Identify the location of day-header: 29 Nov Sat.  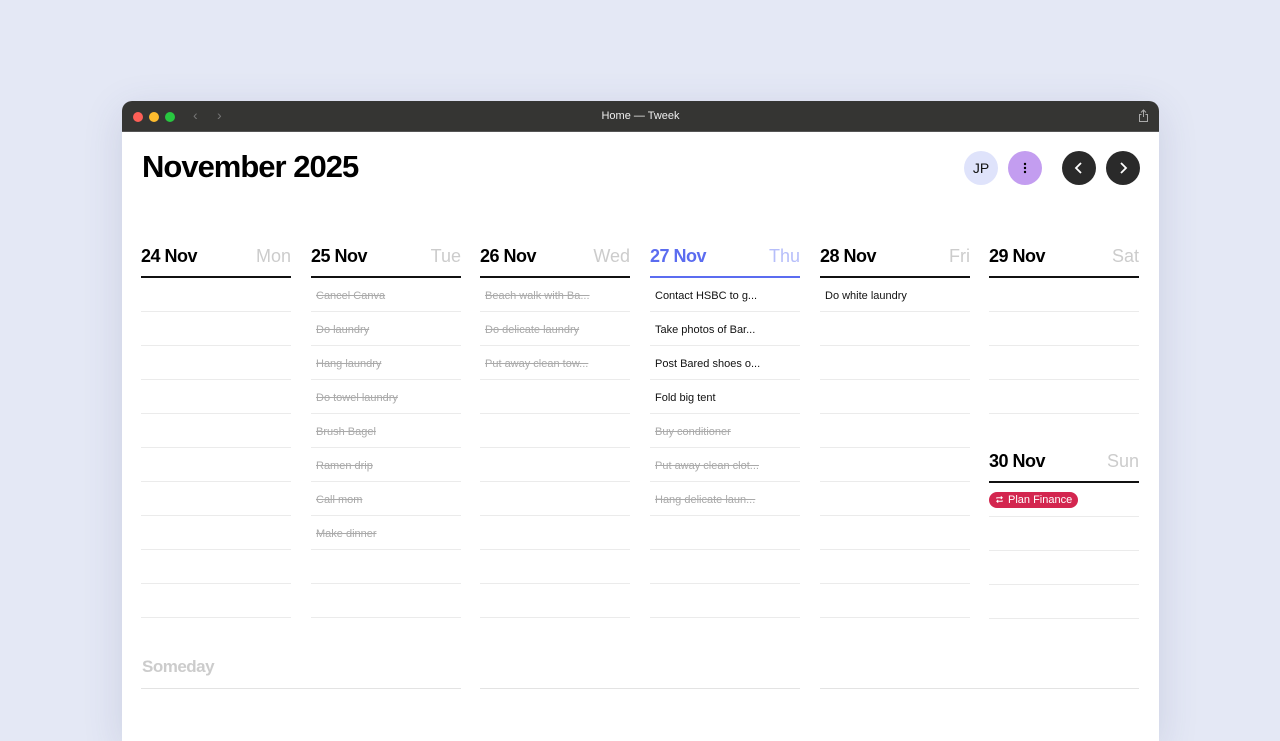
(1064, 259).